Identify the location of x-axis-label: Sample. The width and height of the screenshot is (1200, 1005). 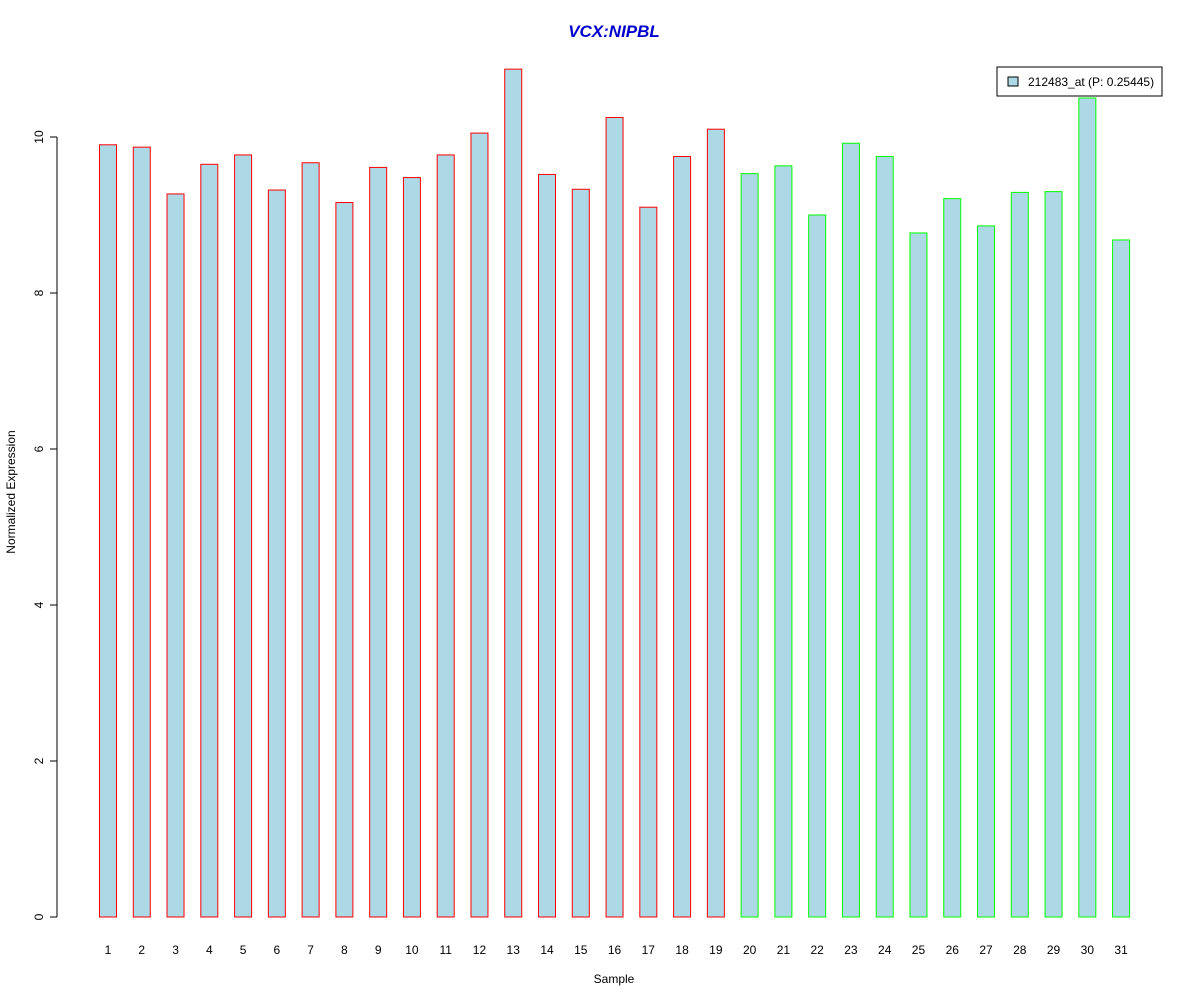
(614, 979).